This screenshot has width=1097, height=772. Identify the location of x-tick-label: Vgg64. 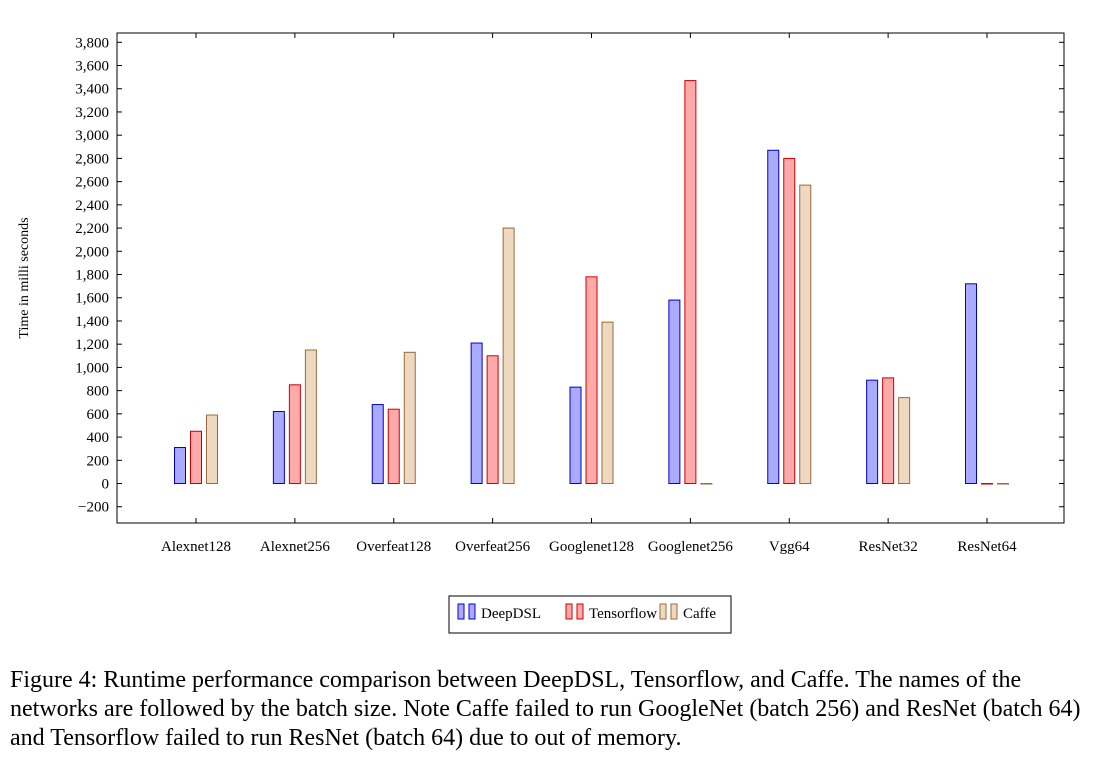
(789, 547).